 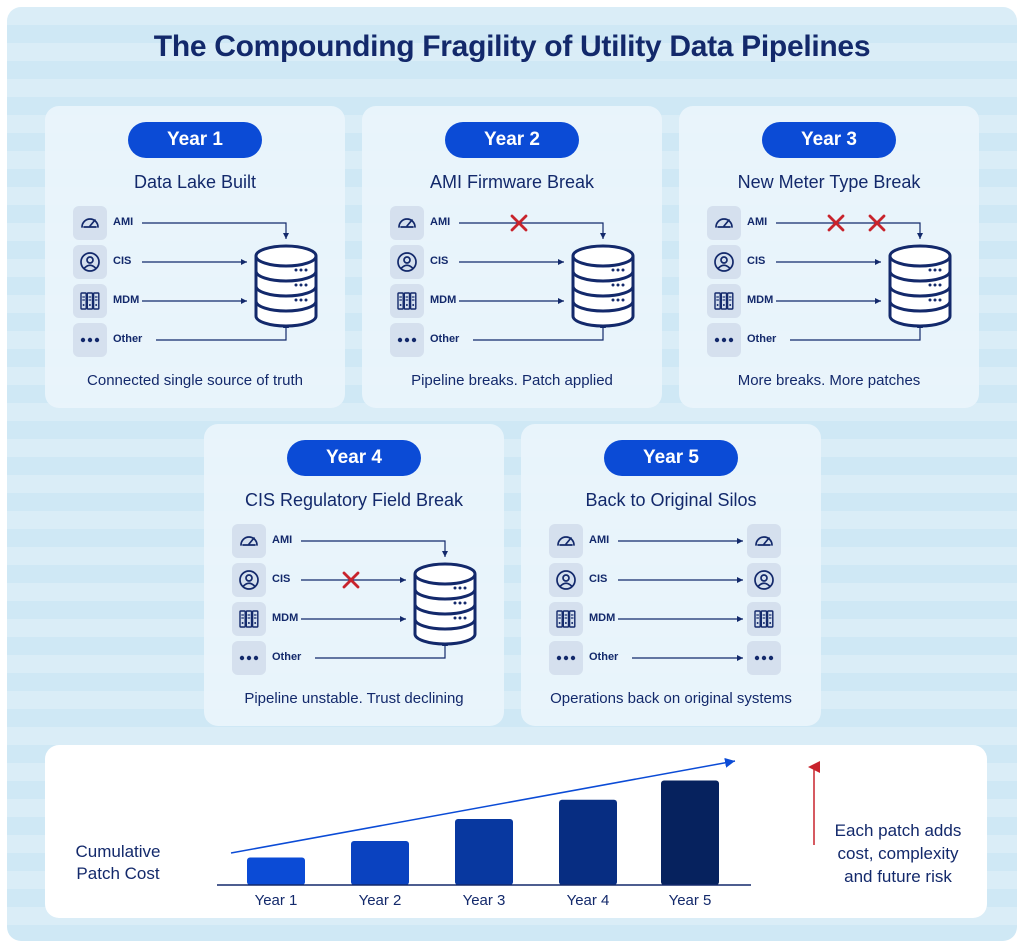 I want to click on chart-note-line: and future risk, so click(x=898, y=876).